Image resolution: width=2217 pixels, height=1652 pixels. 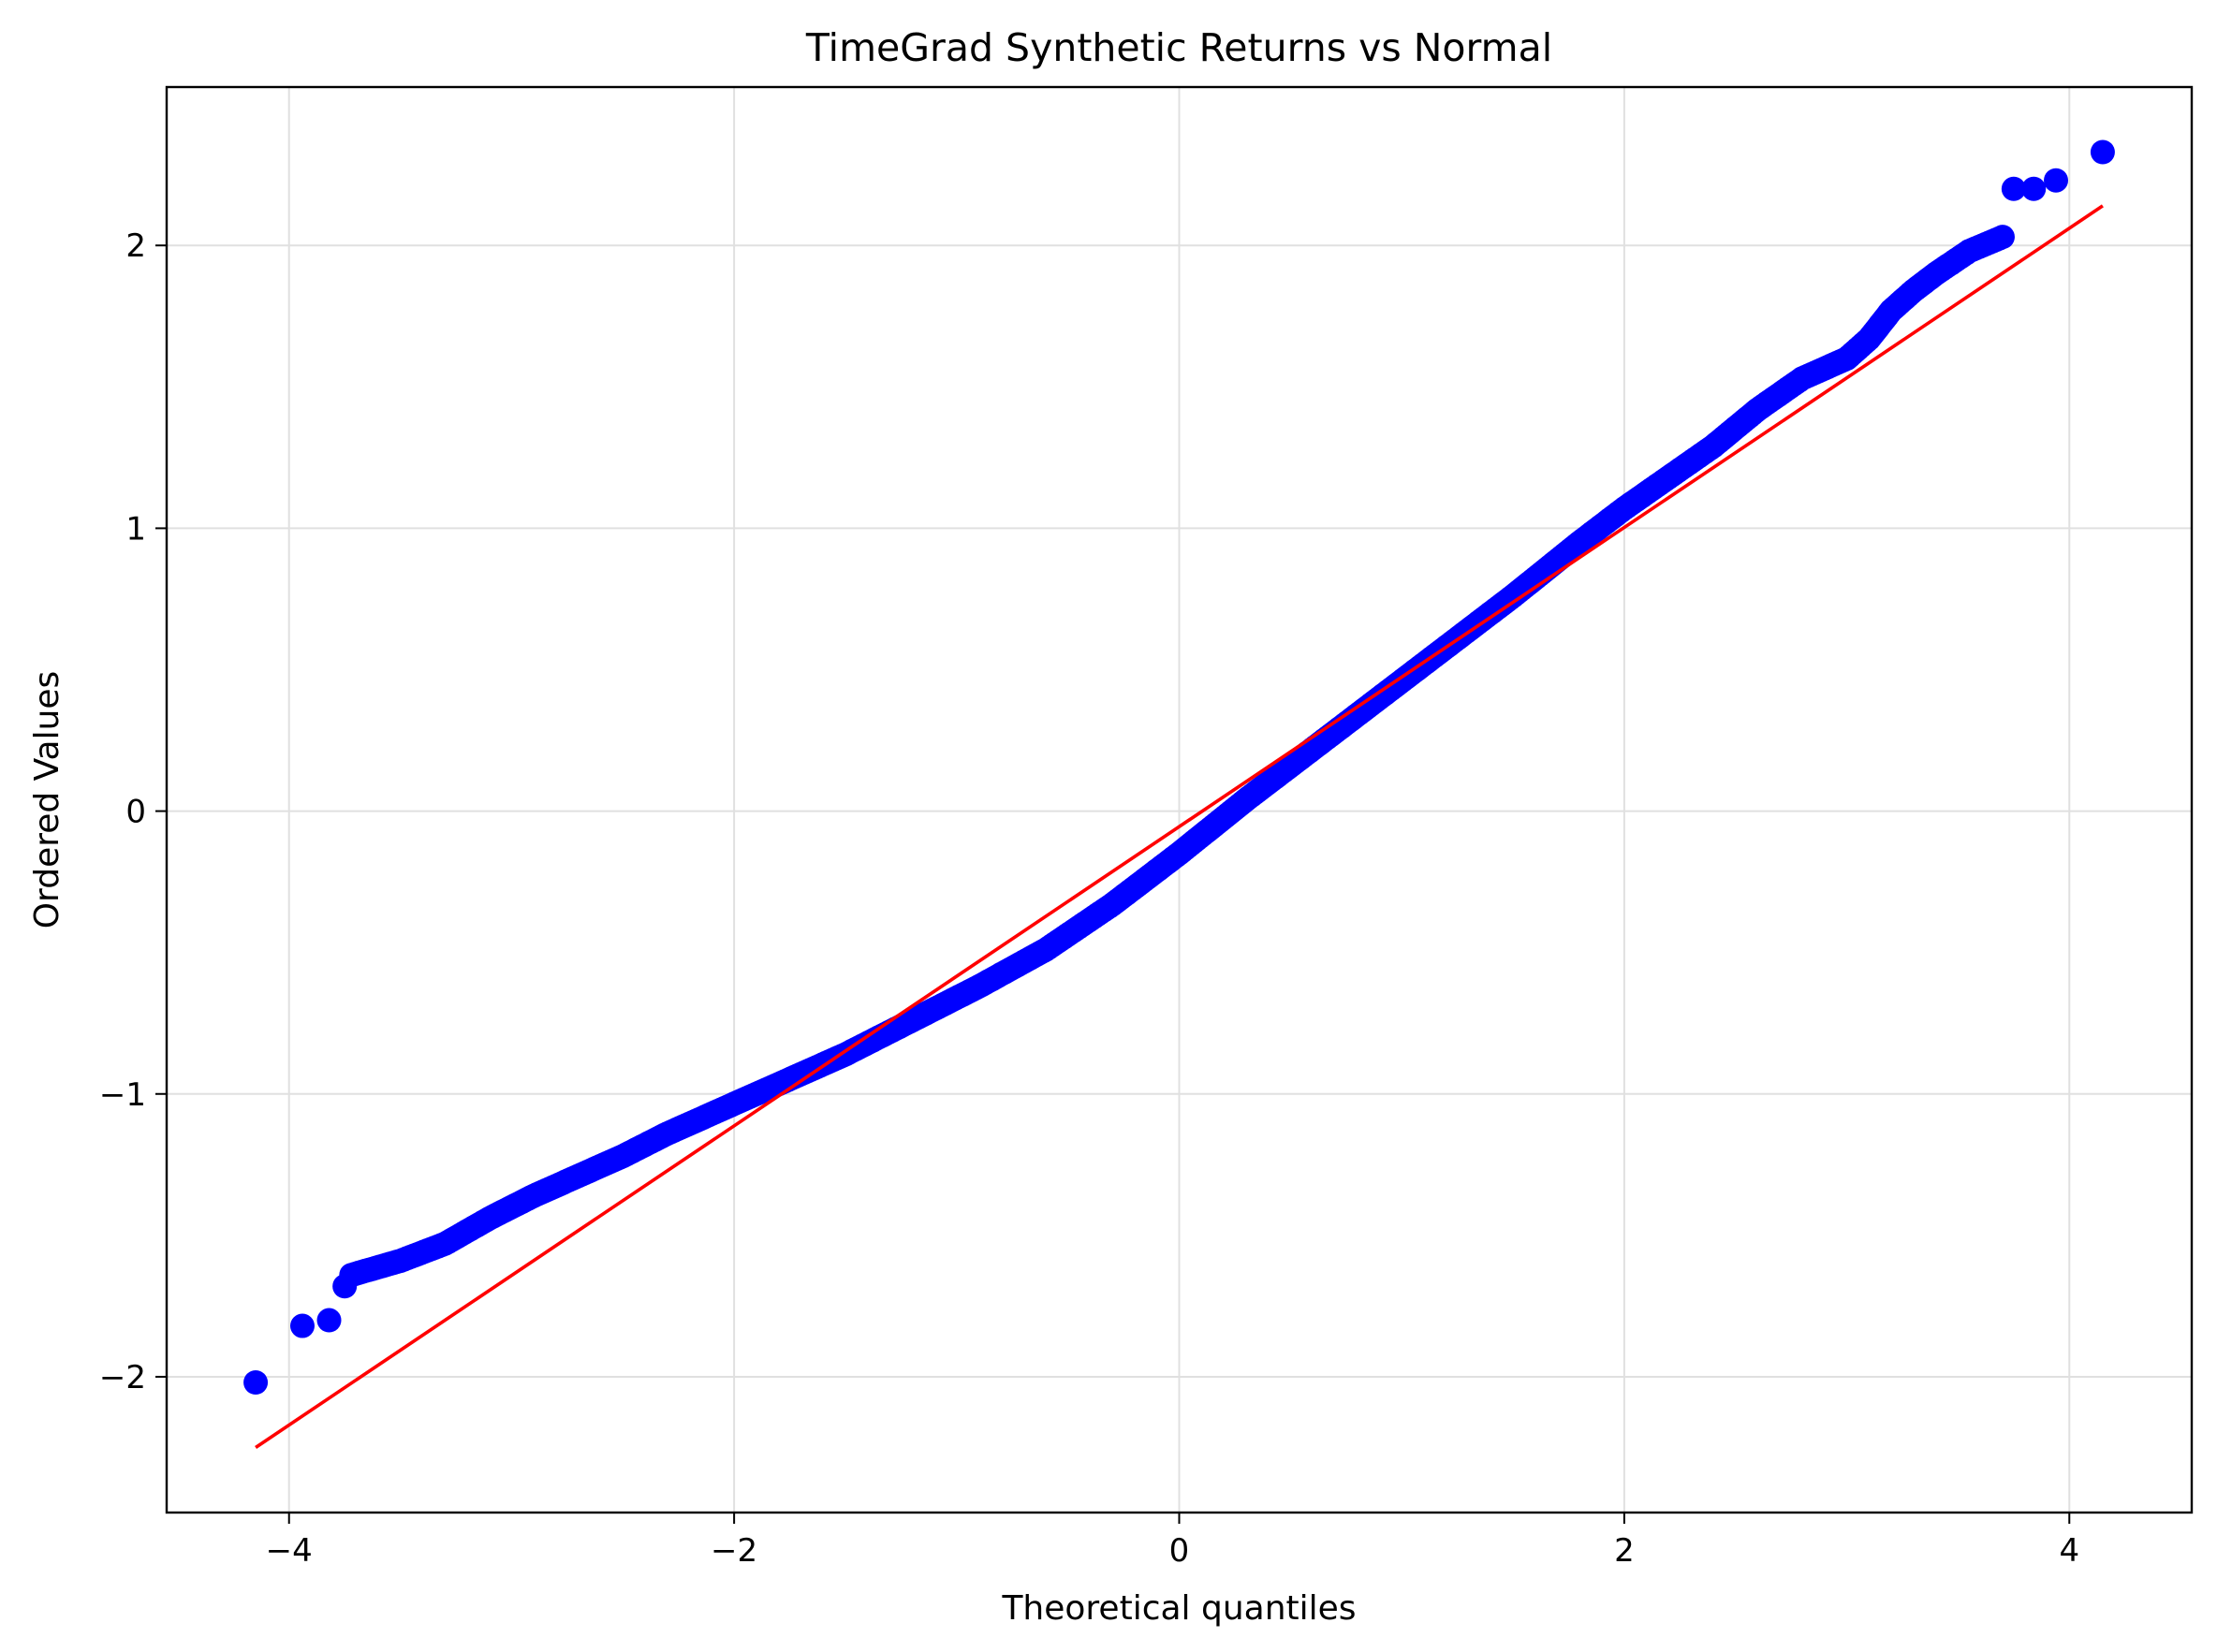 What do you see at coordinates (122, 1378) in the screenshot?
I see `y-tick-label: −2` at bounding box center [122, 1378].